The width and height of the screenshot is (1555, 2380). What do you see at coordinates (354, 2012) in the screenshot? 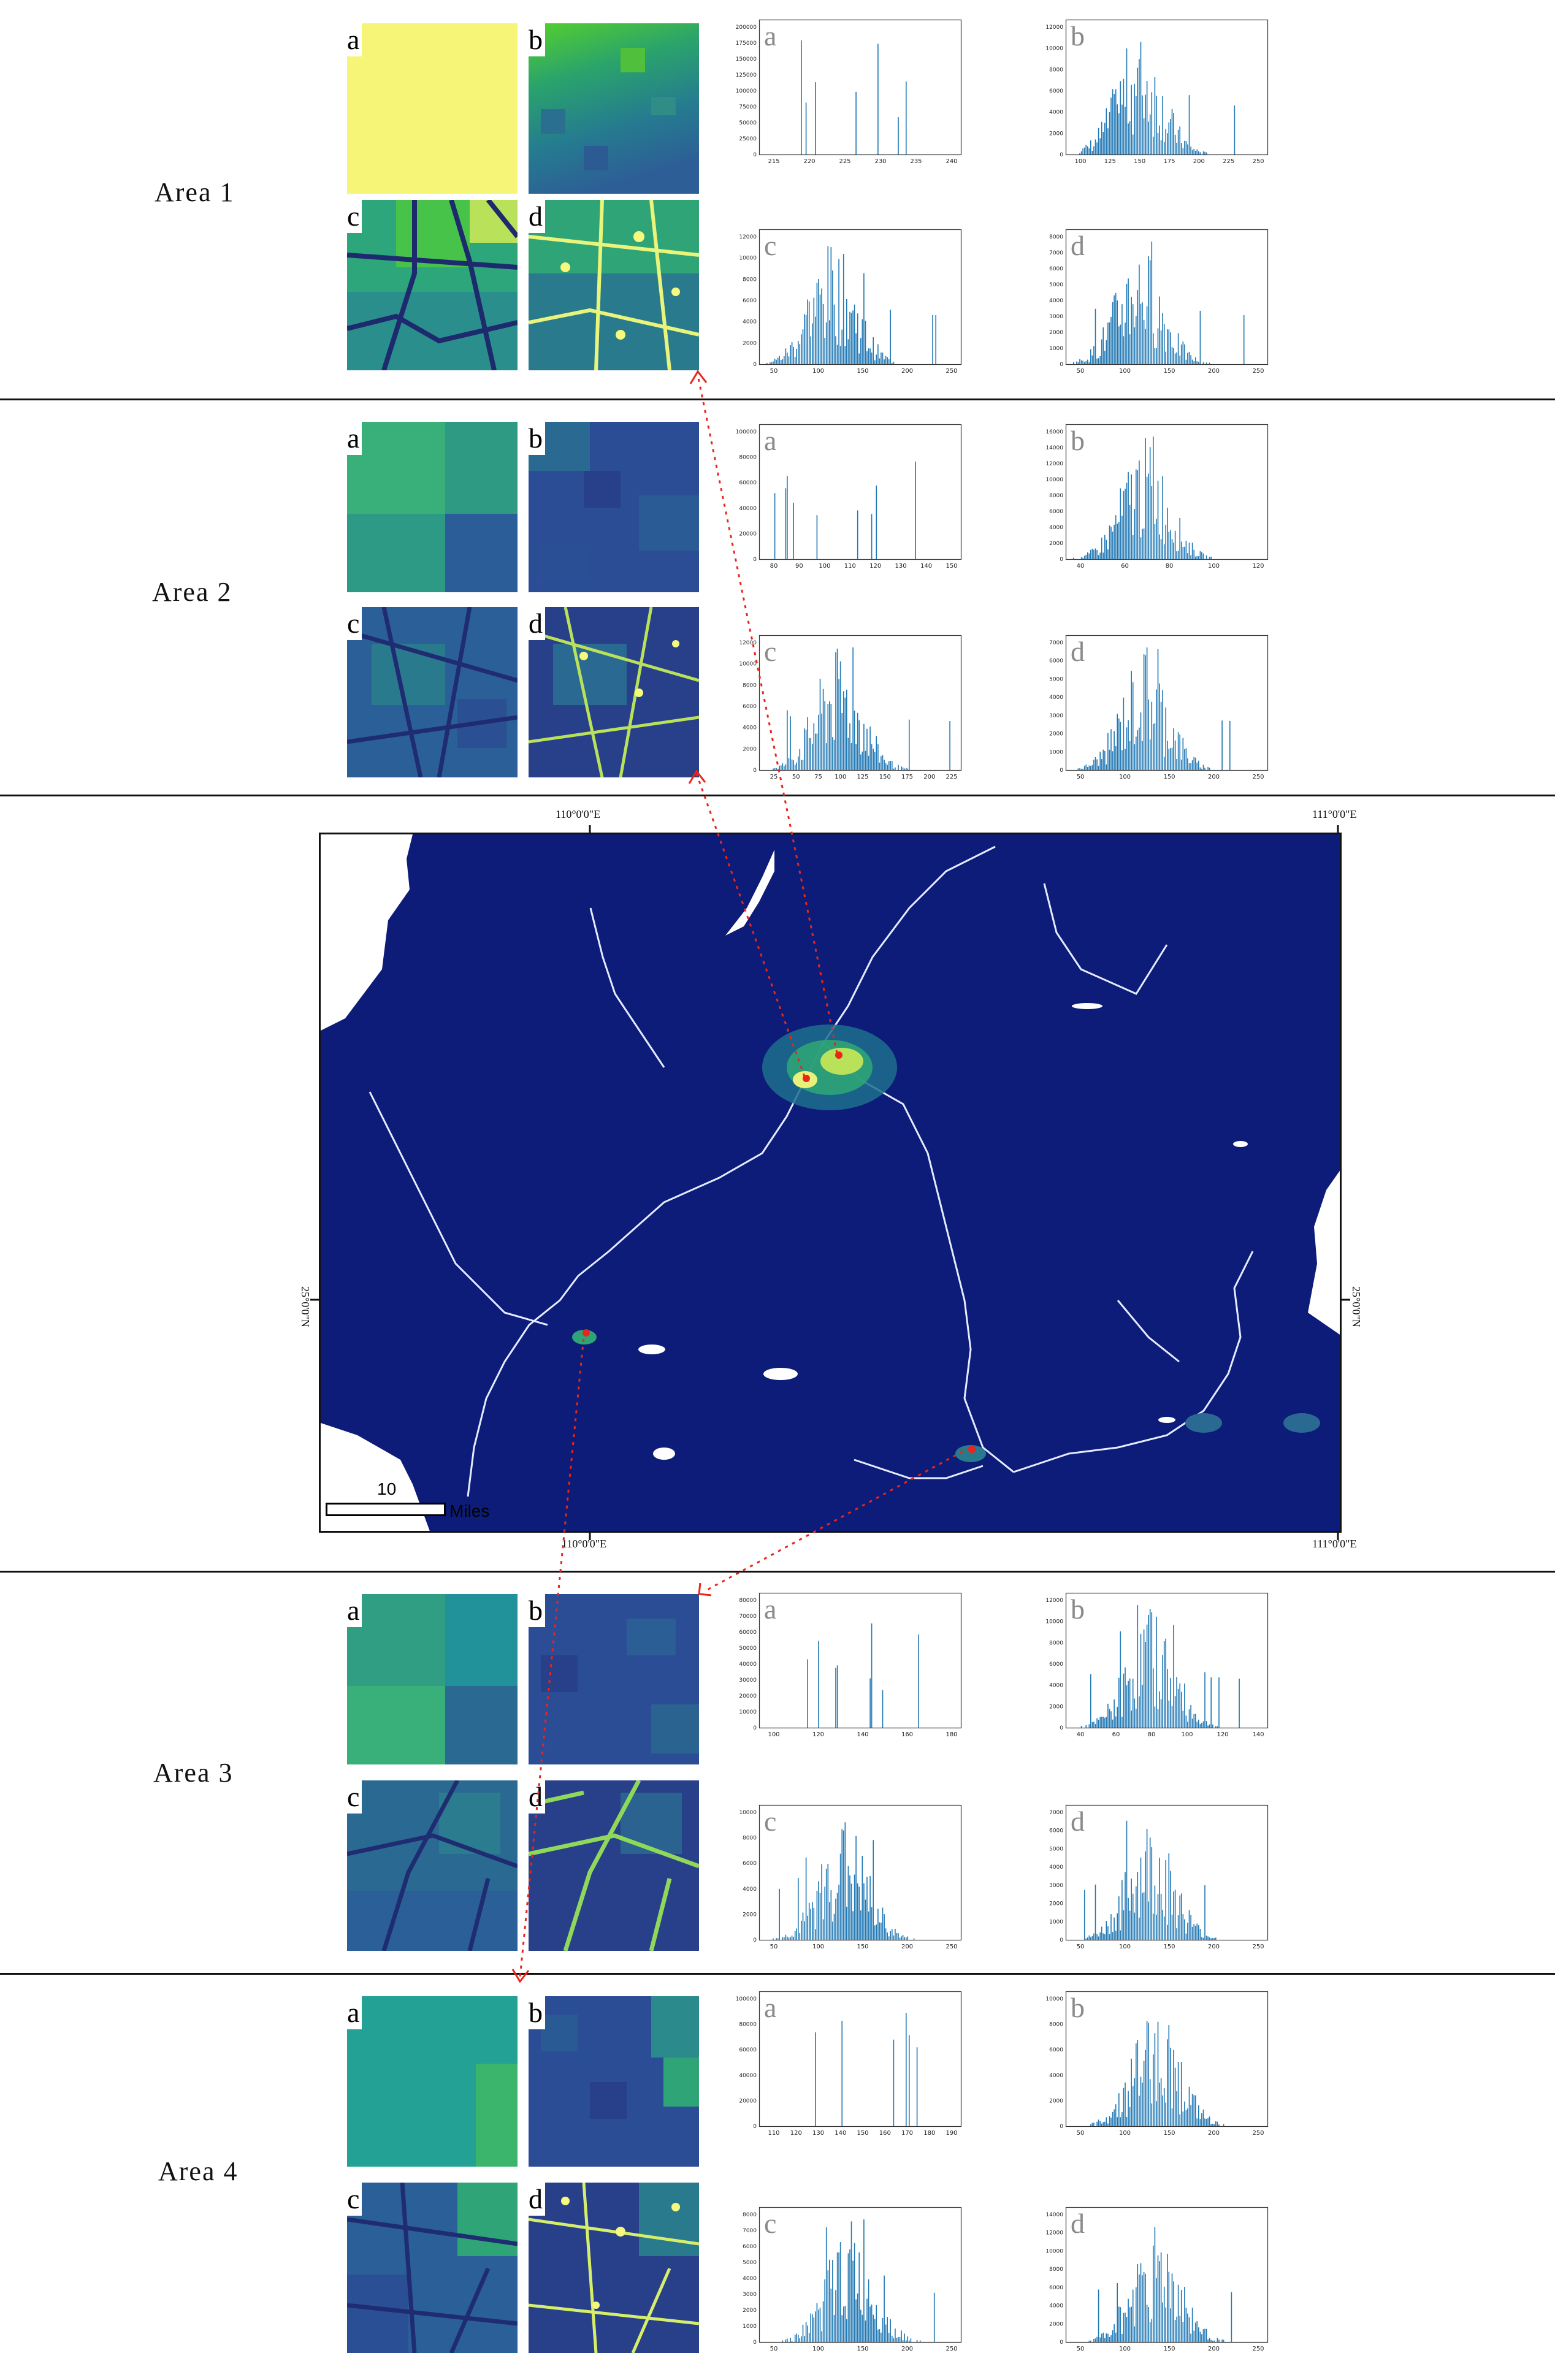
I see `tile-letter: a` at bounding box center [354, 2012].